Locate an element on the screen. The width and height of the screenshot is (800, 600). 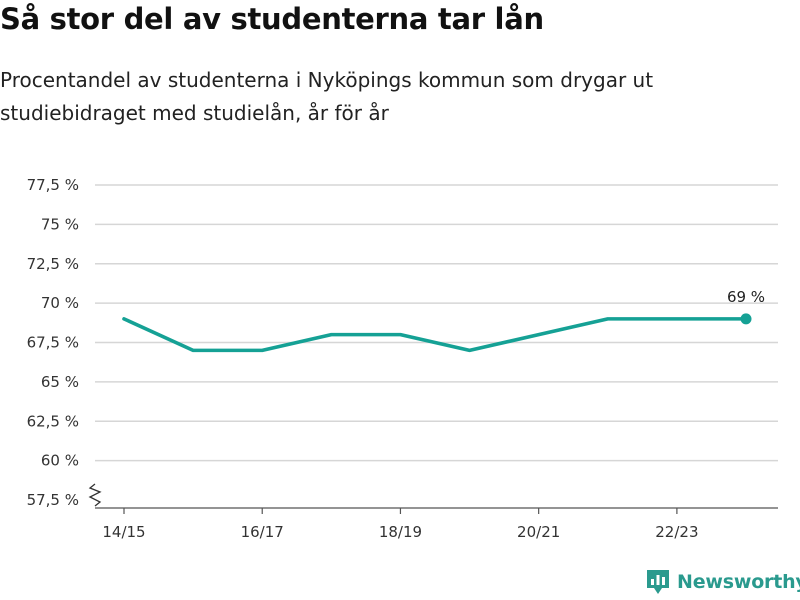
series-line is located at coordinates (435, 335).